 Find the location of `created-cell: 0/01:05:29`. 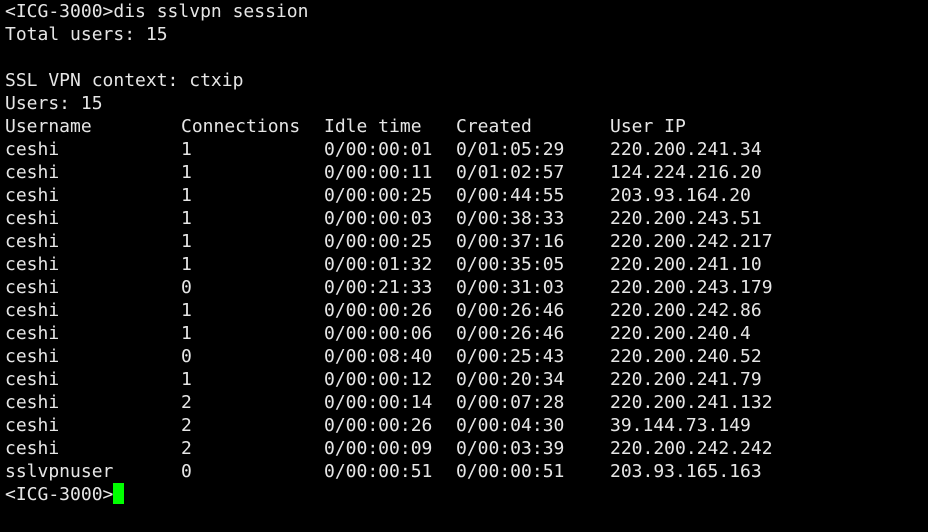

created-cell: 0/01:05:29 is located at coordinates (510, 149).